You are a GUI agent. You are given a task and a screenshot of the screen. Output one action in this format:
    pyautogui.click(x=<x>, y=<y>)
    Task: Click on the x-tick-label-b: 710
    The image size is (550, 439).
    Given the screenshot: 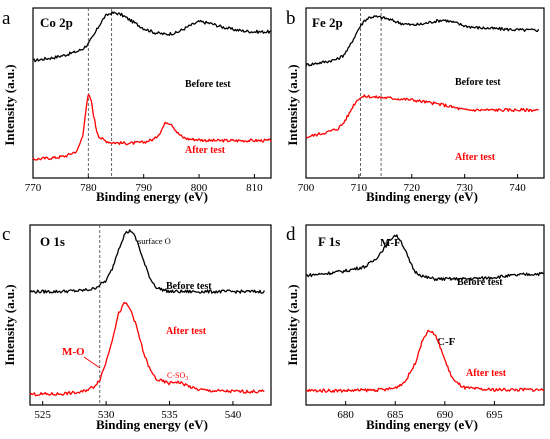 What is the action you would take?
    pyautogui.click(x=359, y=188)
    